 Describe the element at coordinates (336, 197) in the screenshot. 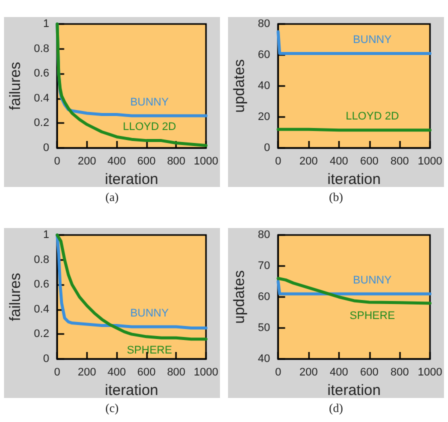

I see `text: (b)` at that location.